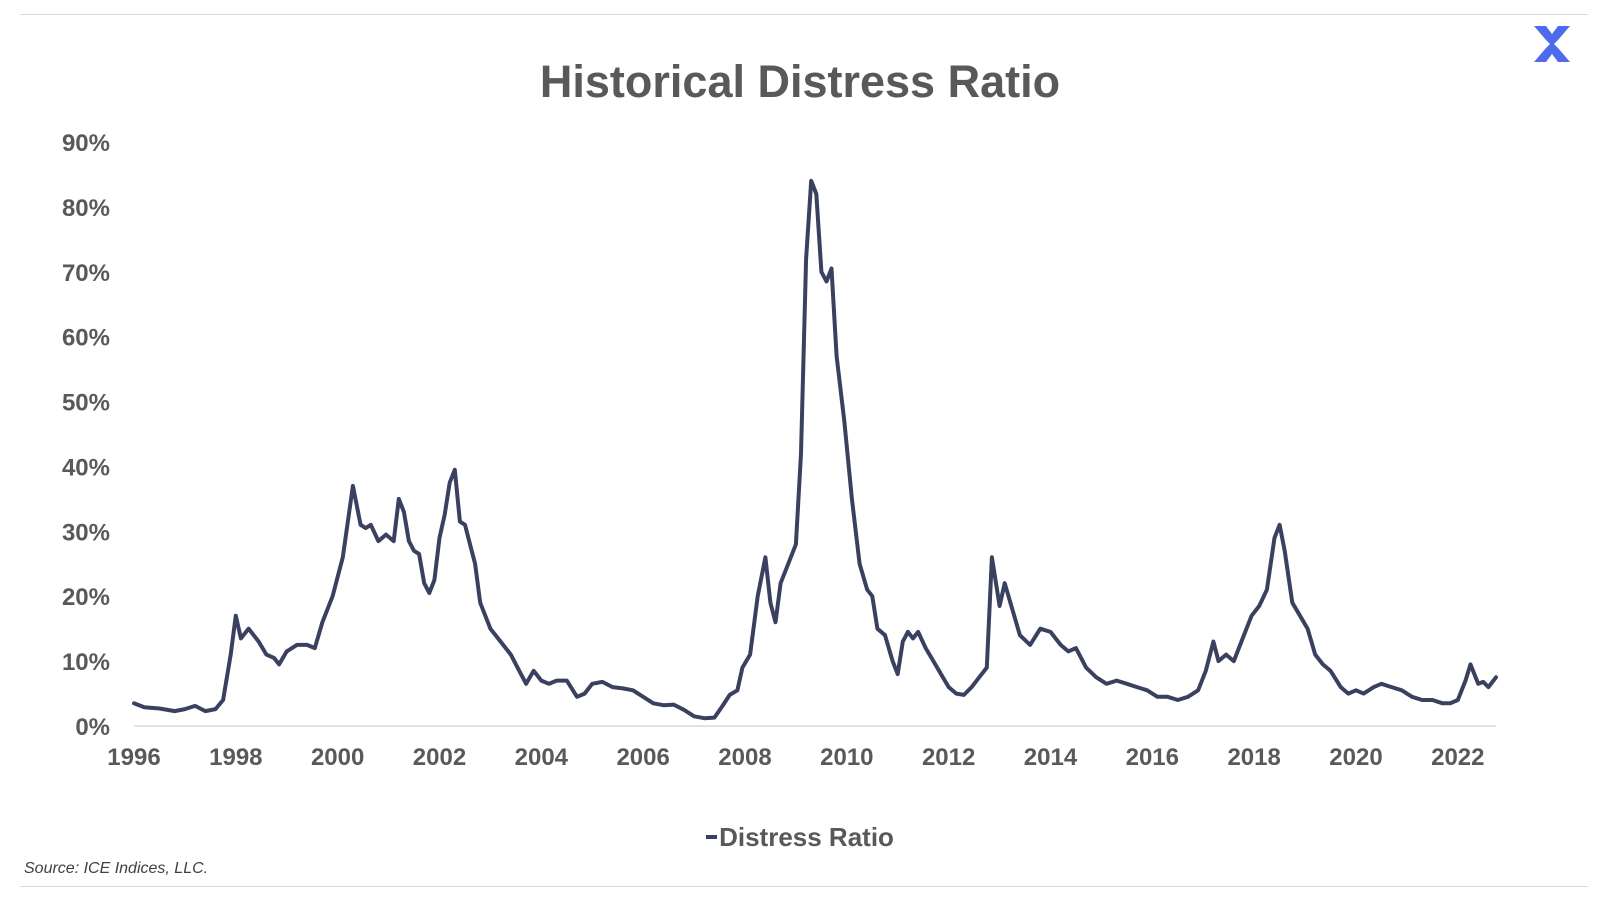 This screenshot has width=1600, height=900. What do you see at coordinates (1051, 757) in the screenshot?
I see `x-tick-label: 2014` at bounding box center [1051, 757].